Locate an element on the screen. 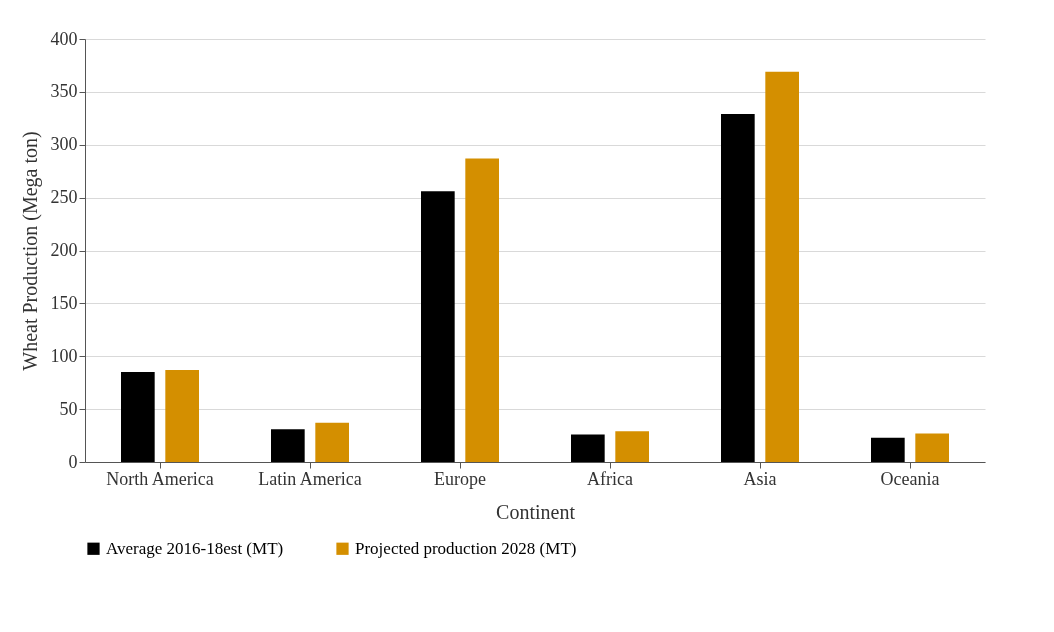 Image resolution: width=1054 pixels, height=632 pixels. x-tick-label: Asia is located at coordinates (760, 478).